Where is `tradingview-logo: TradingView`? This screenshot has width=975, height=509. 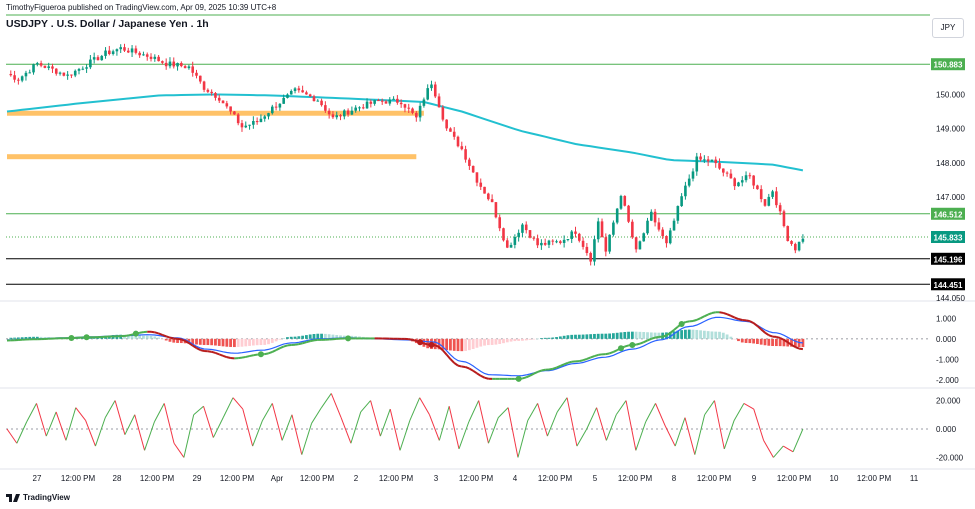
tradingview-logo: TradingView is located at coordinates (38, 497).